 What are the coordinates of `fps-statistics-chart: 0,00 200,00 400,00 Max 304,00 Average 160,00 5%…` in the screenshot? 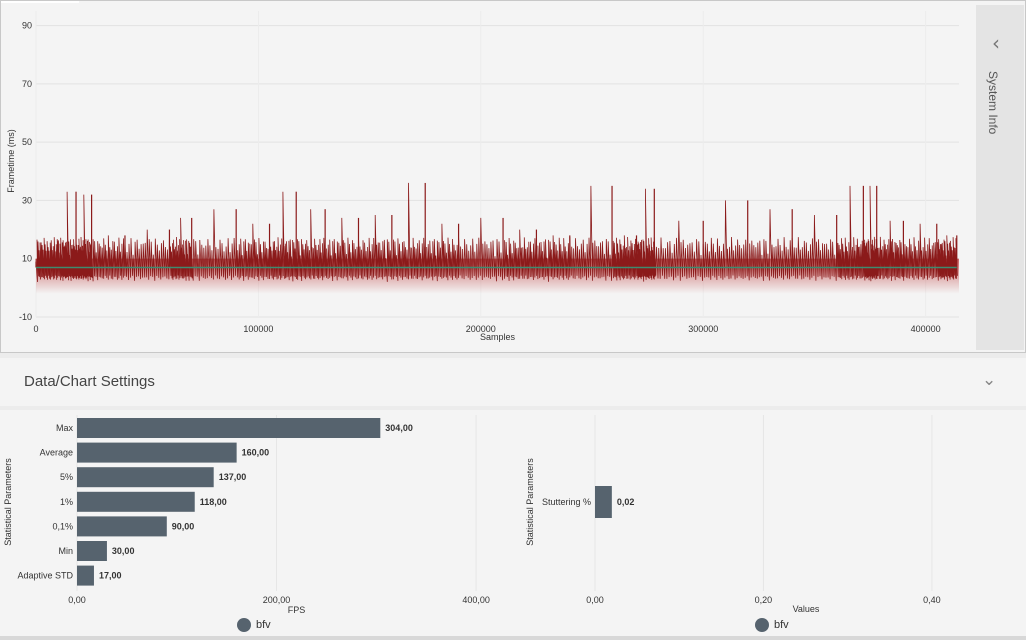 It's located at (246, 515).